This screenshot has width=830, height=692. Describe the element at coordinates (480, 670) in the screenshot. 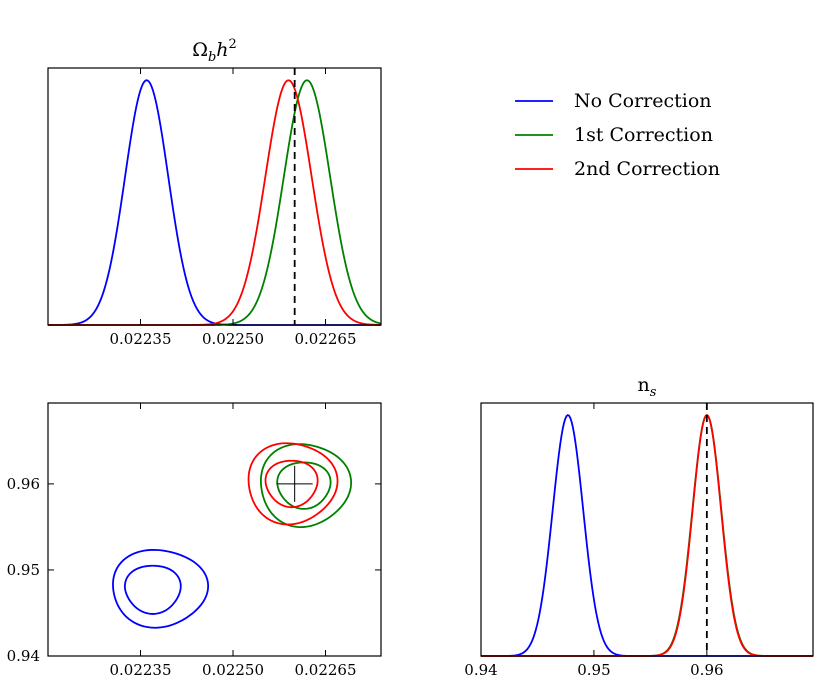

I see `x-tick-label: 0.94` at that location.